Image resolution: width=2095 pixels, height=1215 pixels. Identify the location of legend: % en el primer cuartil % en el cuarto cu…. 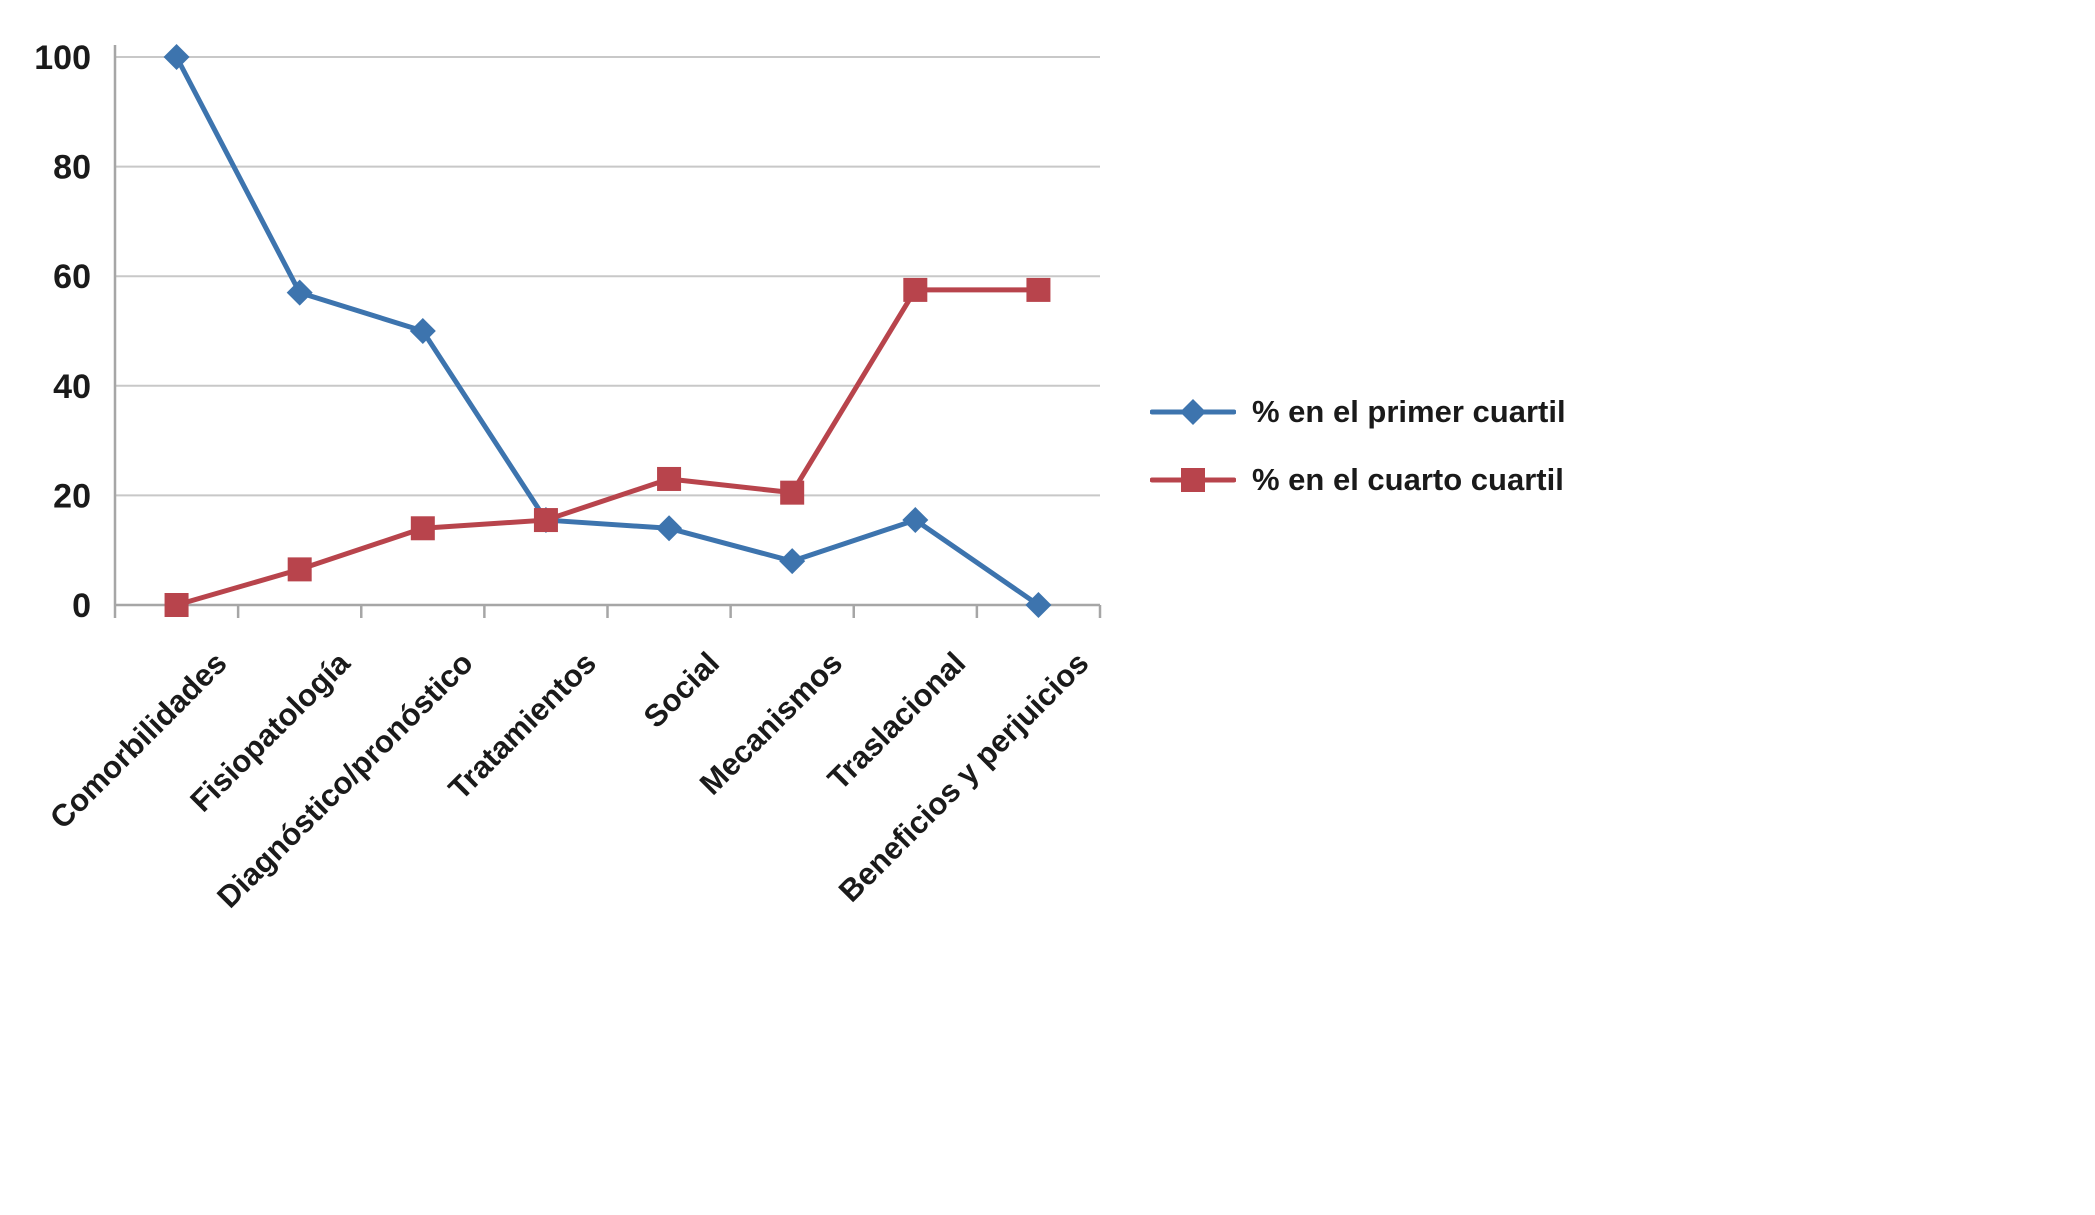
(1358, 446).